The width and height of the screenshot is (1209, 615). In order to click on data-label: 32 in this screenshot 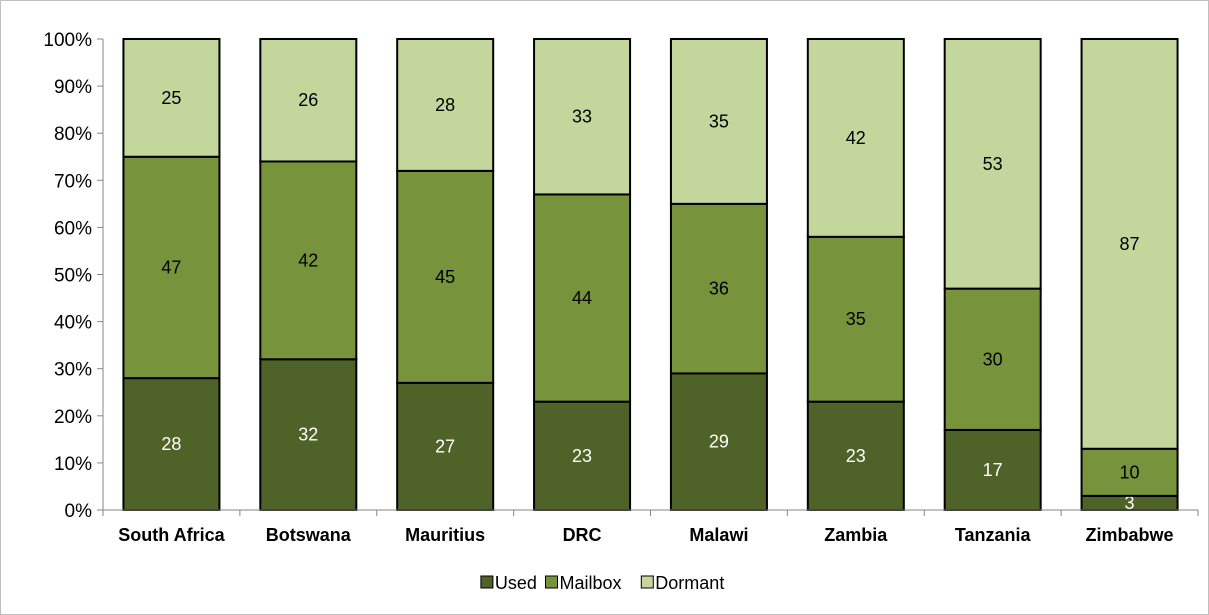, I will do `click(308, 435)`.